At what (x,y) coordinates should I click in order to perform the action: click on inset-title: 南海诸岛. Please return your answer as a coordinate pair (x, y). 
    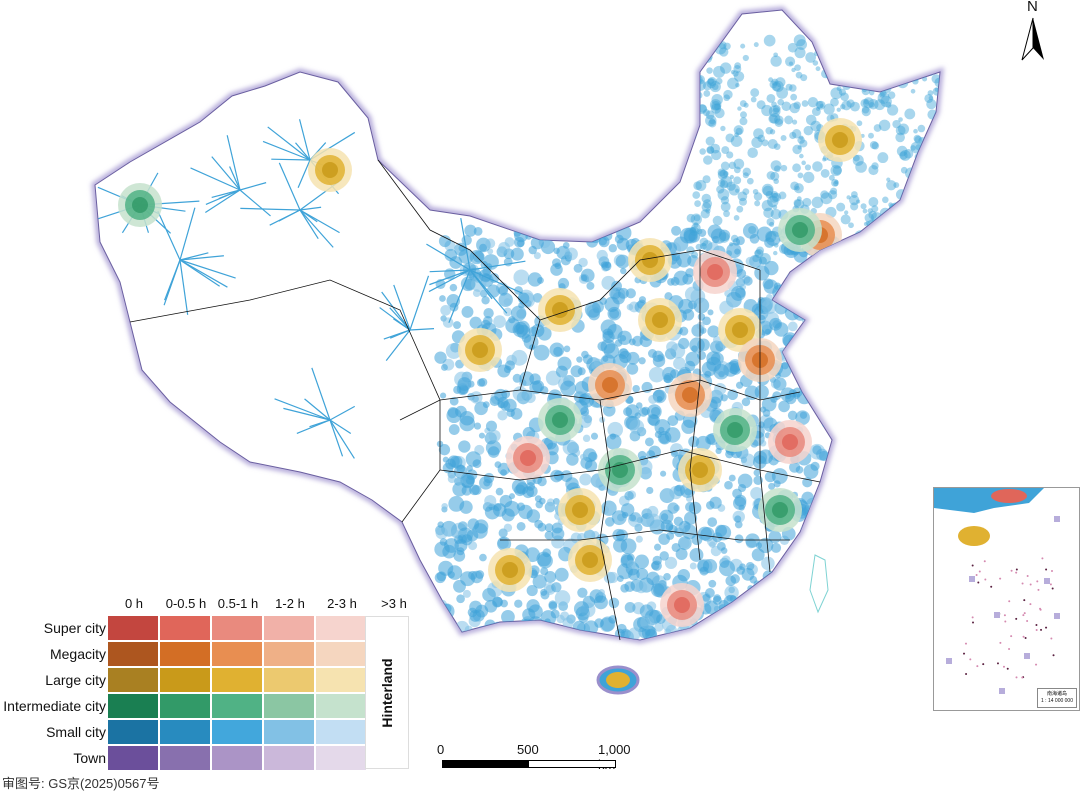
    Looking at the image, I should click on (1057, 694).